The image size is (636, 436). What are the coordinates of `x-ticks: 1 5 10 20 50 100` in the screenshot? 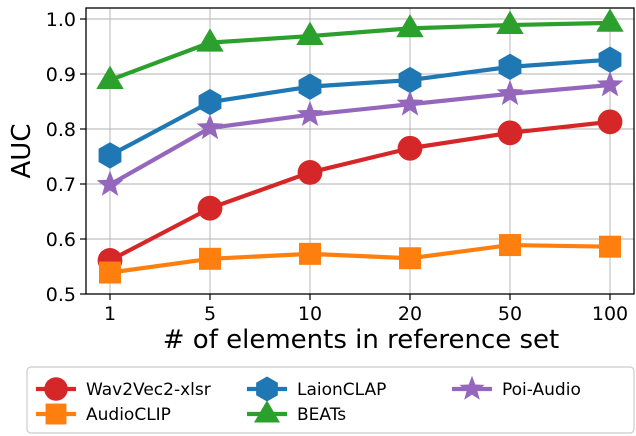 It's located at (366, 309).